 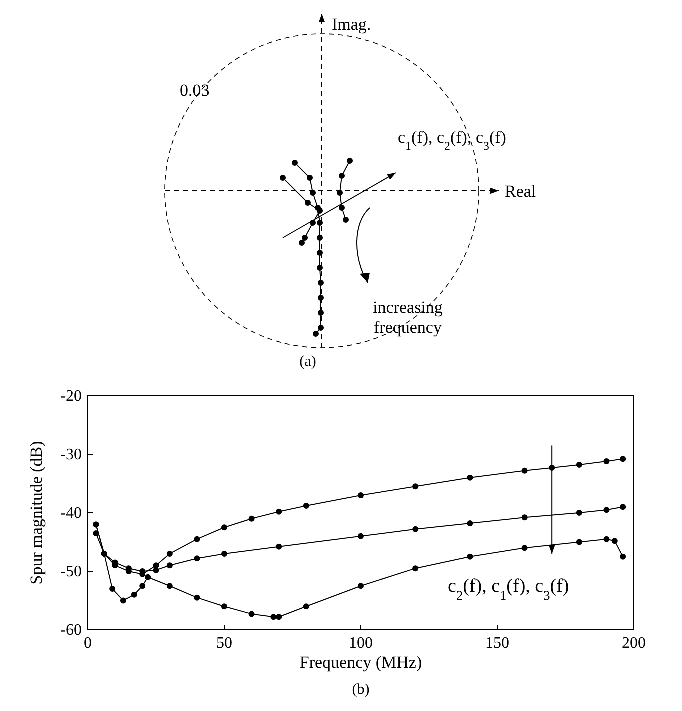 I want to click on text: (b), so click(x=361, y=690).